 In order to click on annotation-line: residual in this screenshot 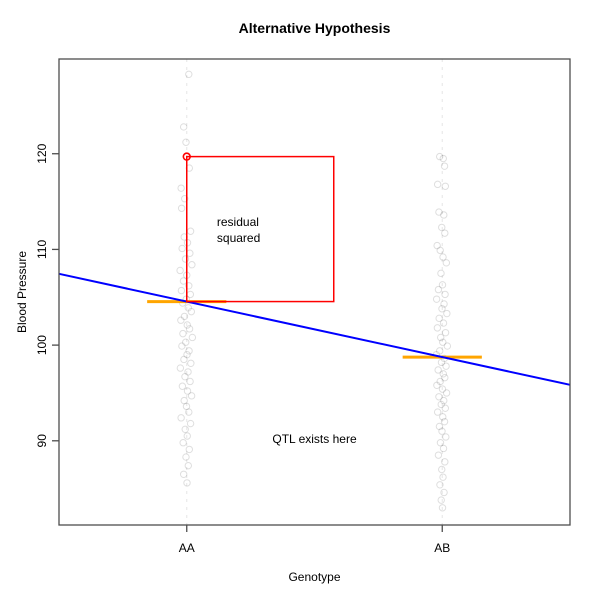, I will do `click(237, 222)`.